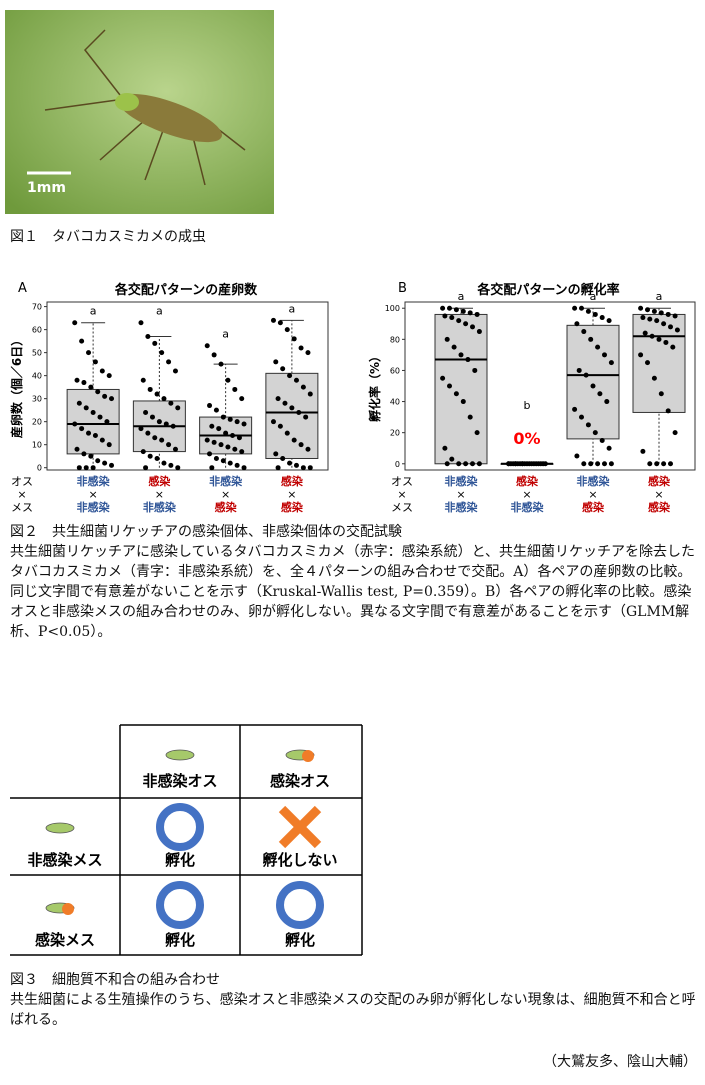  I want to click on y-tick-label: 80, so click(395, 339).